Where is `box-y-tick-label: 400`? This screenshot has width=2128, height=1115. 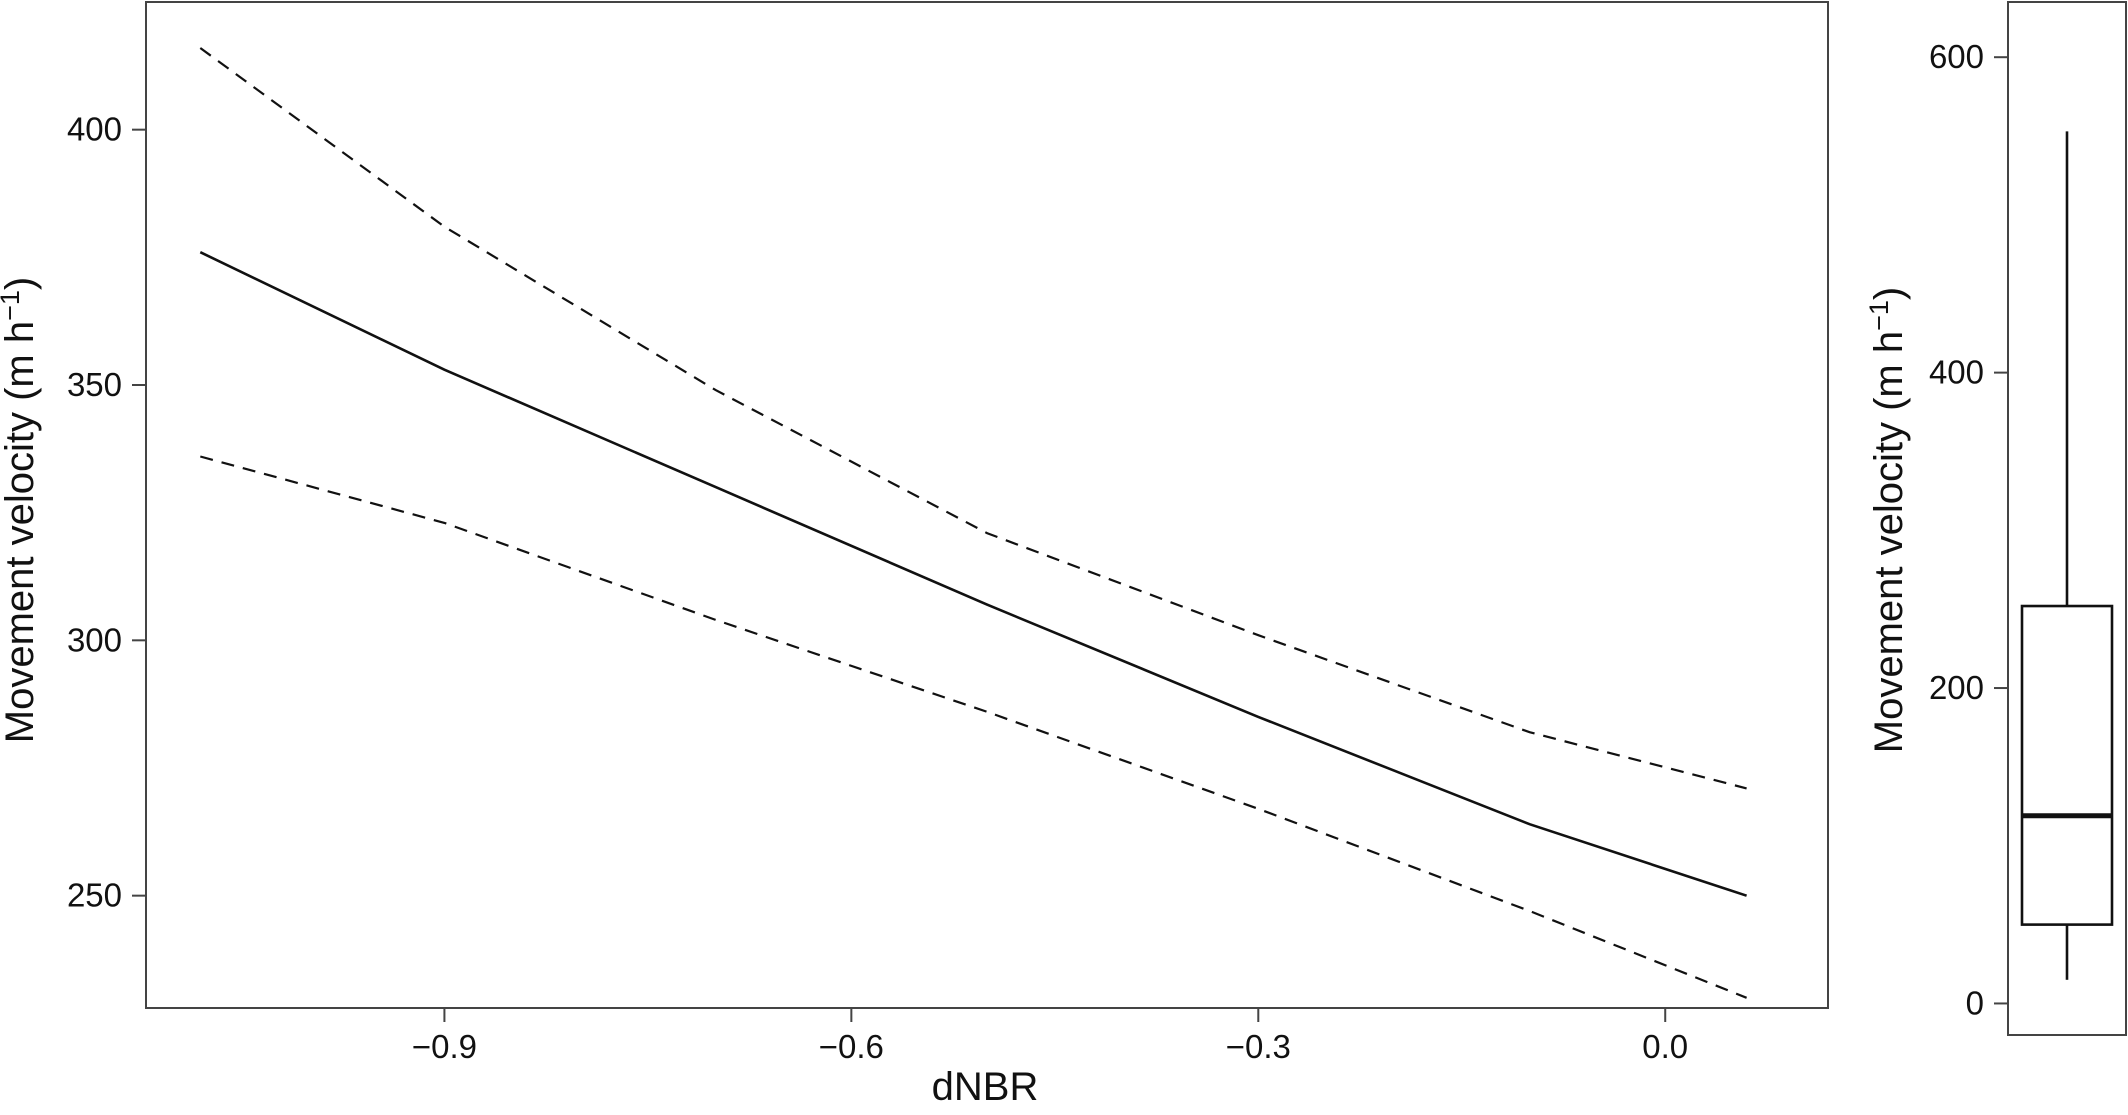 box-y-tick-label: 400 is located at coordinates (1956, 372).